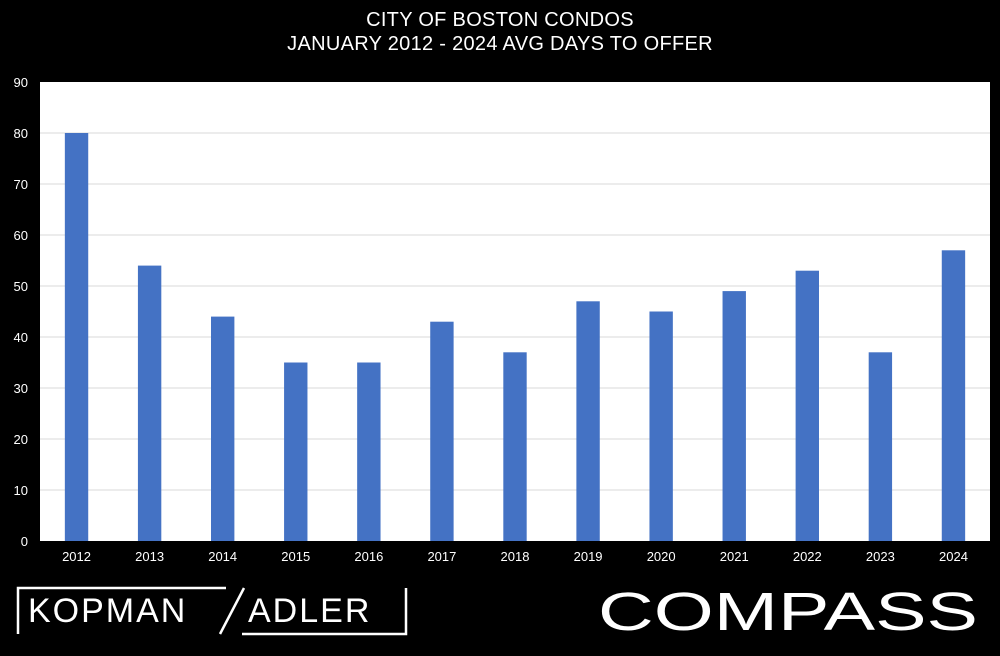 The image size is (1000, 656). What do you see at coordinates (21, 184) in the screenshot?
I see `y-tick-label: 70` at bounding box center [21, 184].